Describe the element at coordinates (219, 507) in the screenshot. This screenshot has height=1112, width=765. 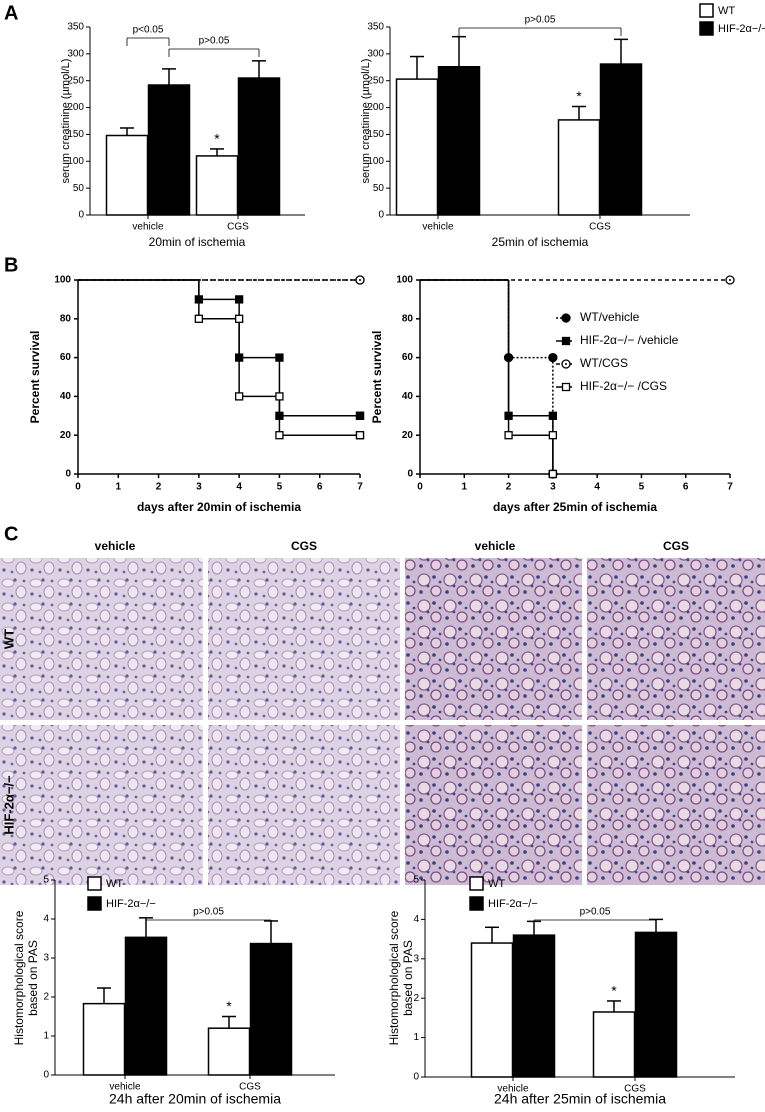
I see `x-axis-label: days after 20min of ischemia` at that location.